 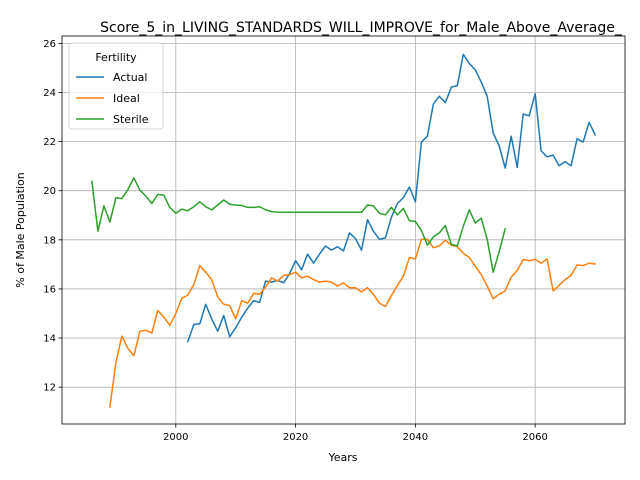 I want to click on y-tick-label: 26, so click(x=49, y=44).